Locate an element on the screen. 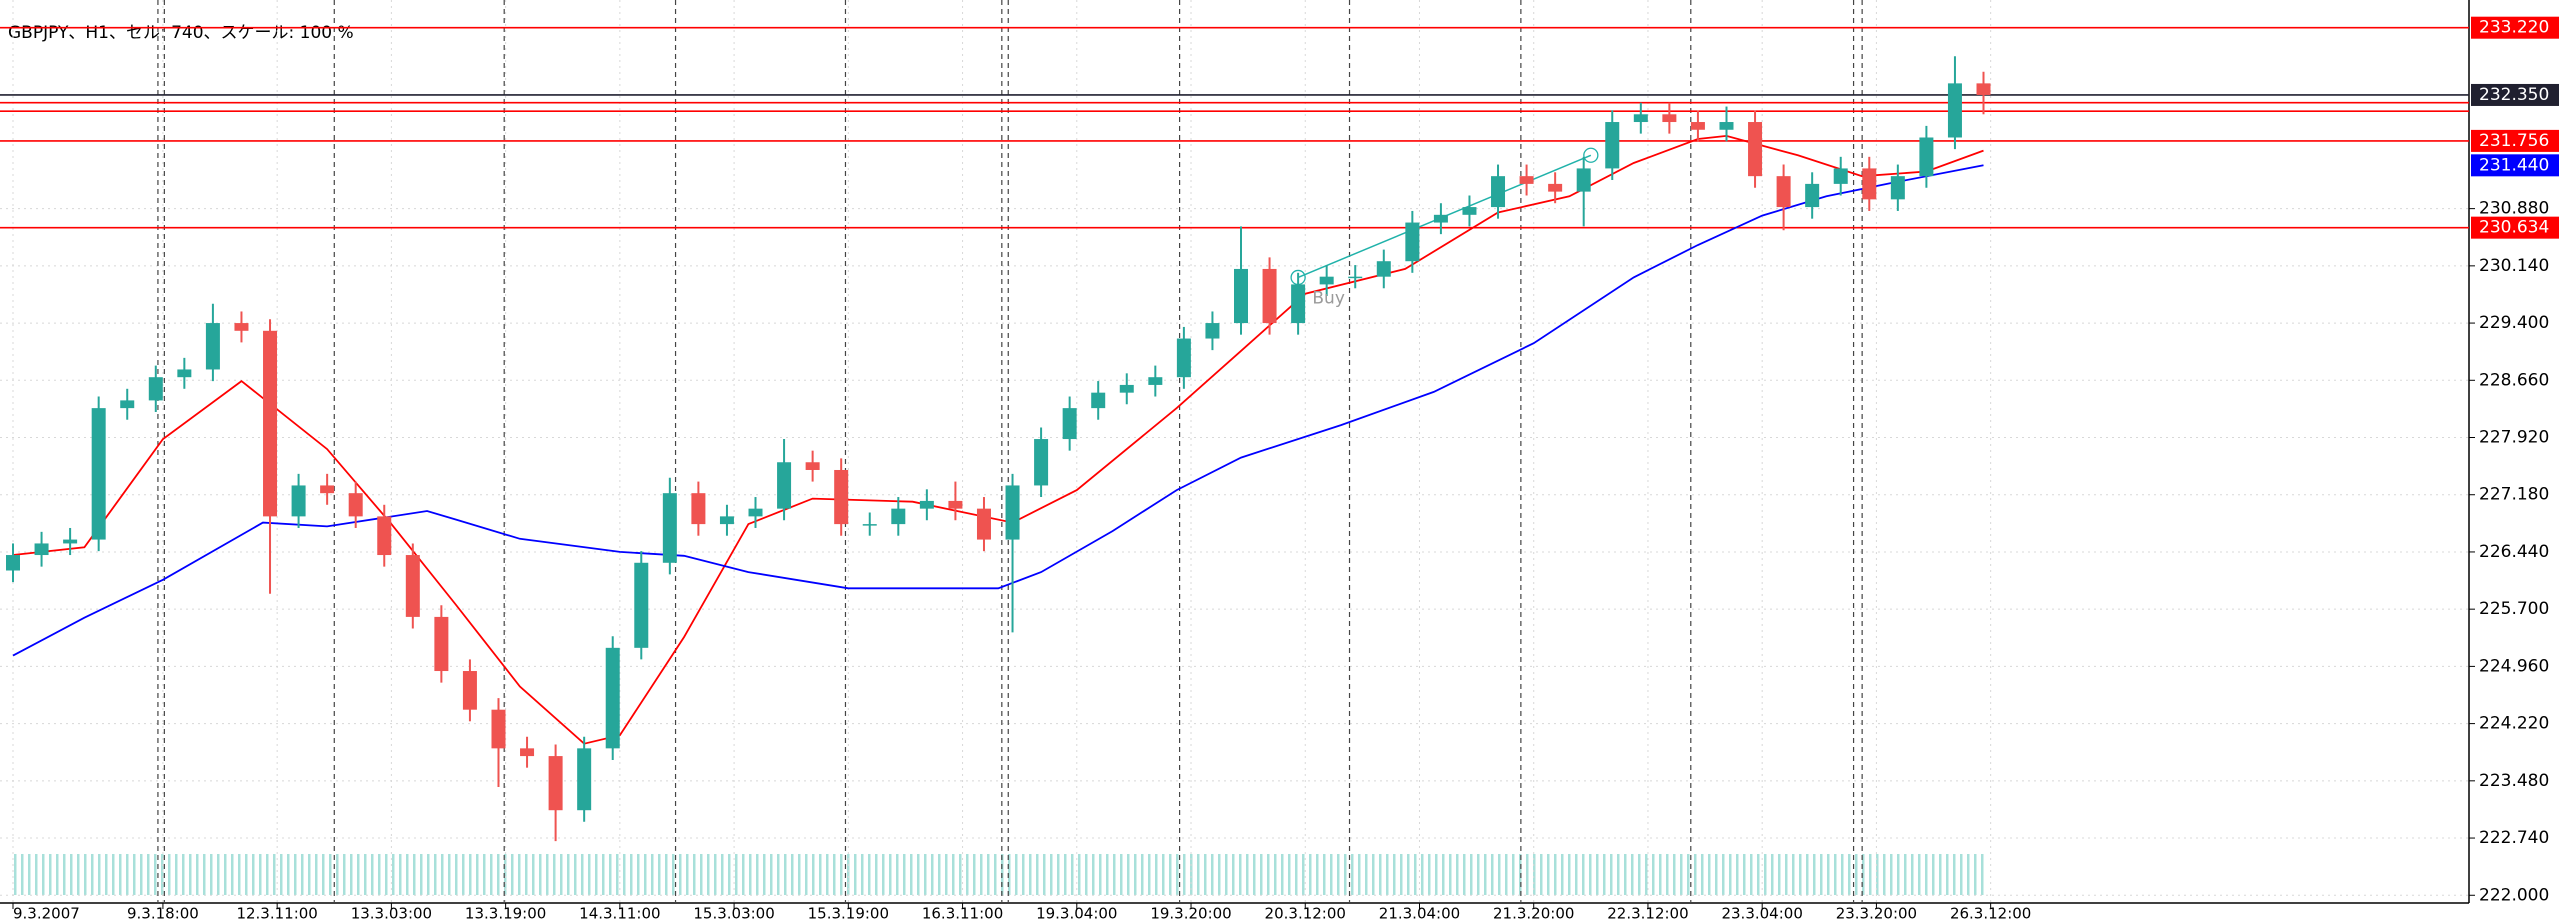  x-tick-label: 13.3.19:00 is located at coordinates (505, 913).